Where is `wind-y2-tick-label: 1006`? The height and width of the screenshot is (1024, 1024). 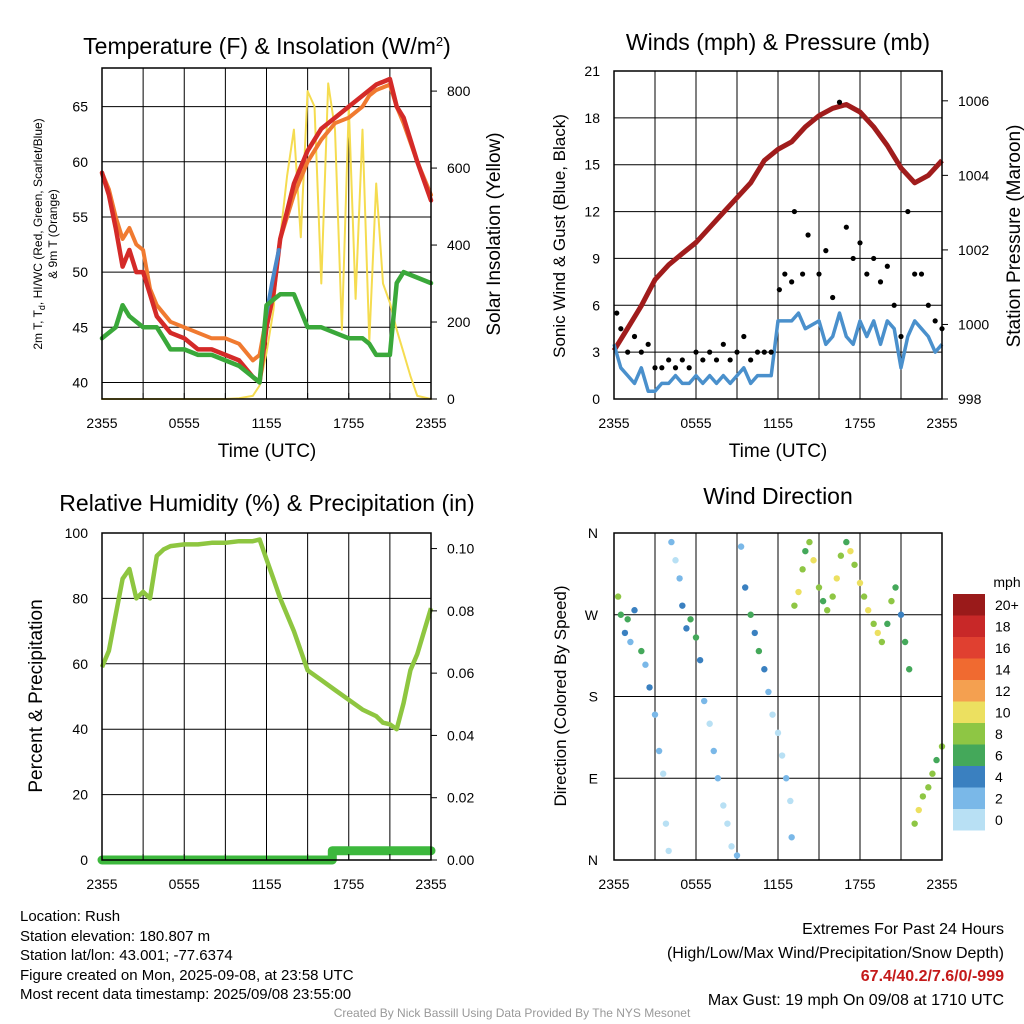 wind-y2-tick-label: 1006 is located at coordinates (973, 101).